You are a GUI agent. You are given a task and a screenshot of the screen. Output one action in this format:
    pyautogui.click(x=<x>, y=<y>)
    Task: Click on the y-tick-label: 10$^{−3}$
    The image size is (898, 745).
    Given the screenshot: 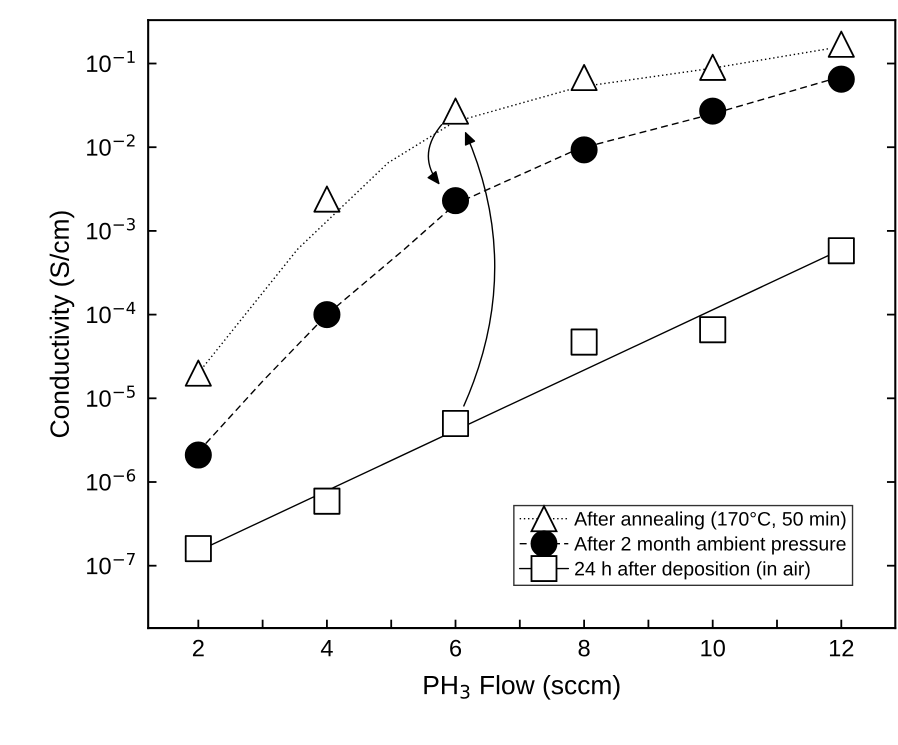 What is the action you would take?
    pyautogui.click(x=111, y=229)
    